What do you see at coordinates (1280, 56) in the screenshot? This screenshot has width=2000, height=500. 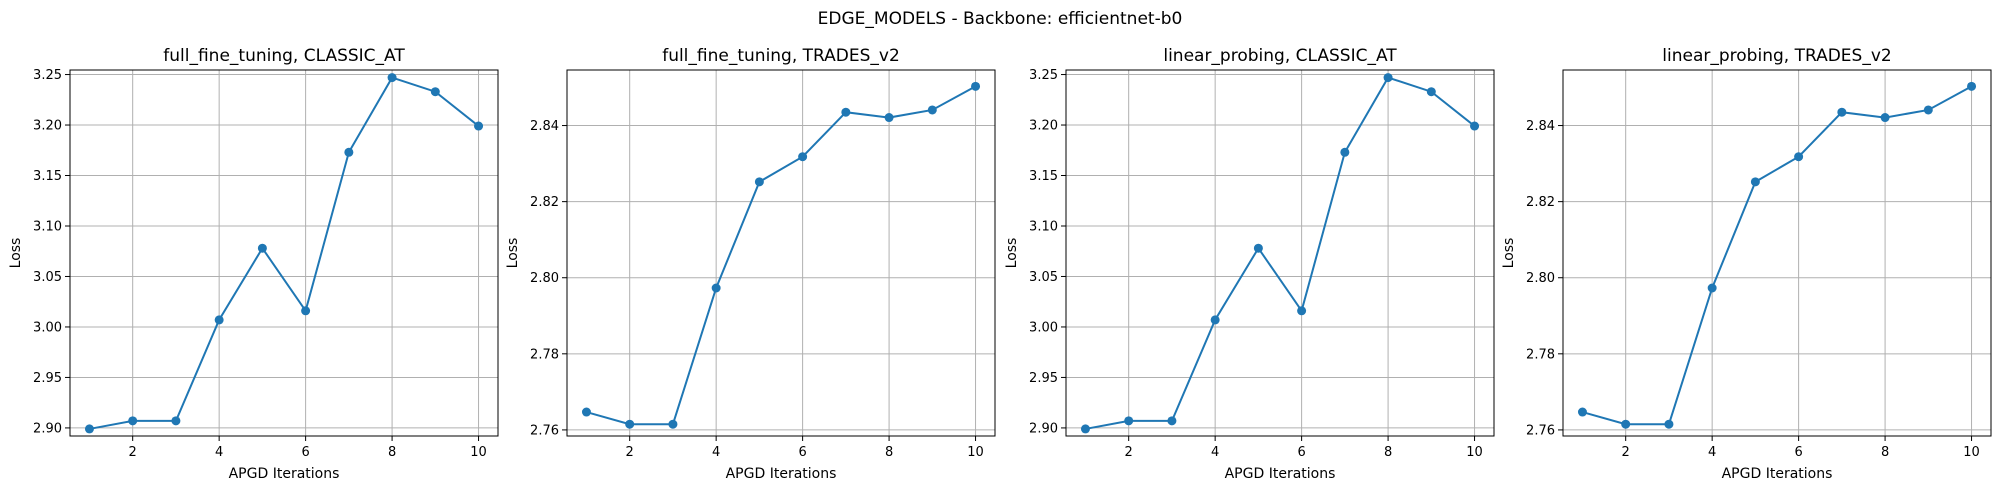 I see `subplot-title: linear_probing, CLASSIC_AT` at bounding box center [1280, 56].